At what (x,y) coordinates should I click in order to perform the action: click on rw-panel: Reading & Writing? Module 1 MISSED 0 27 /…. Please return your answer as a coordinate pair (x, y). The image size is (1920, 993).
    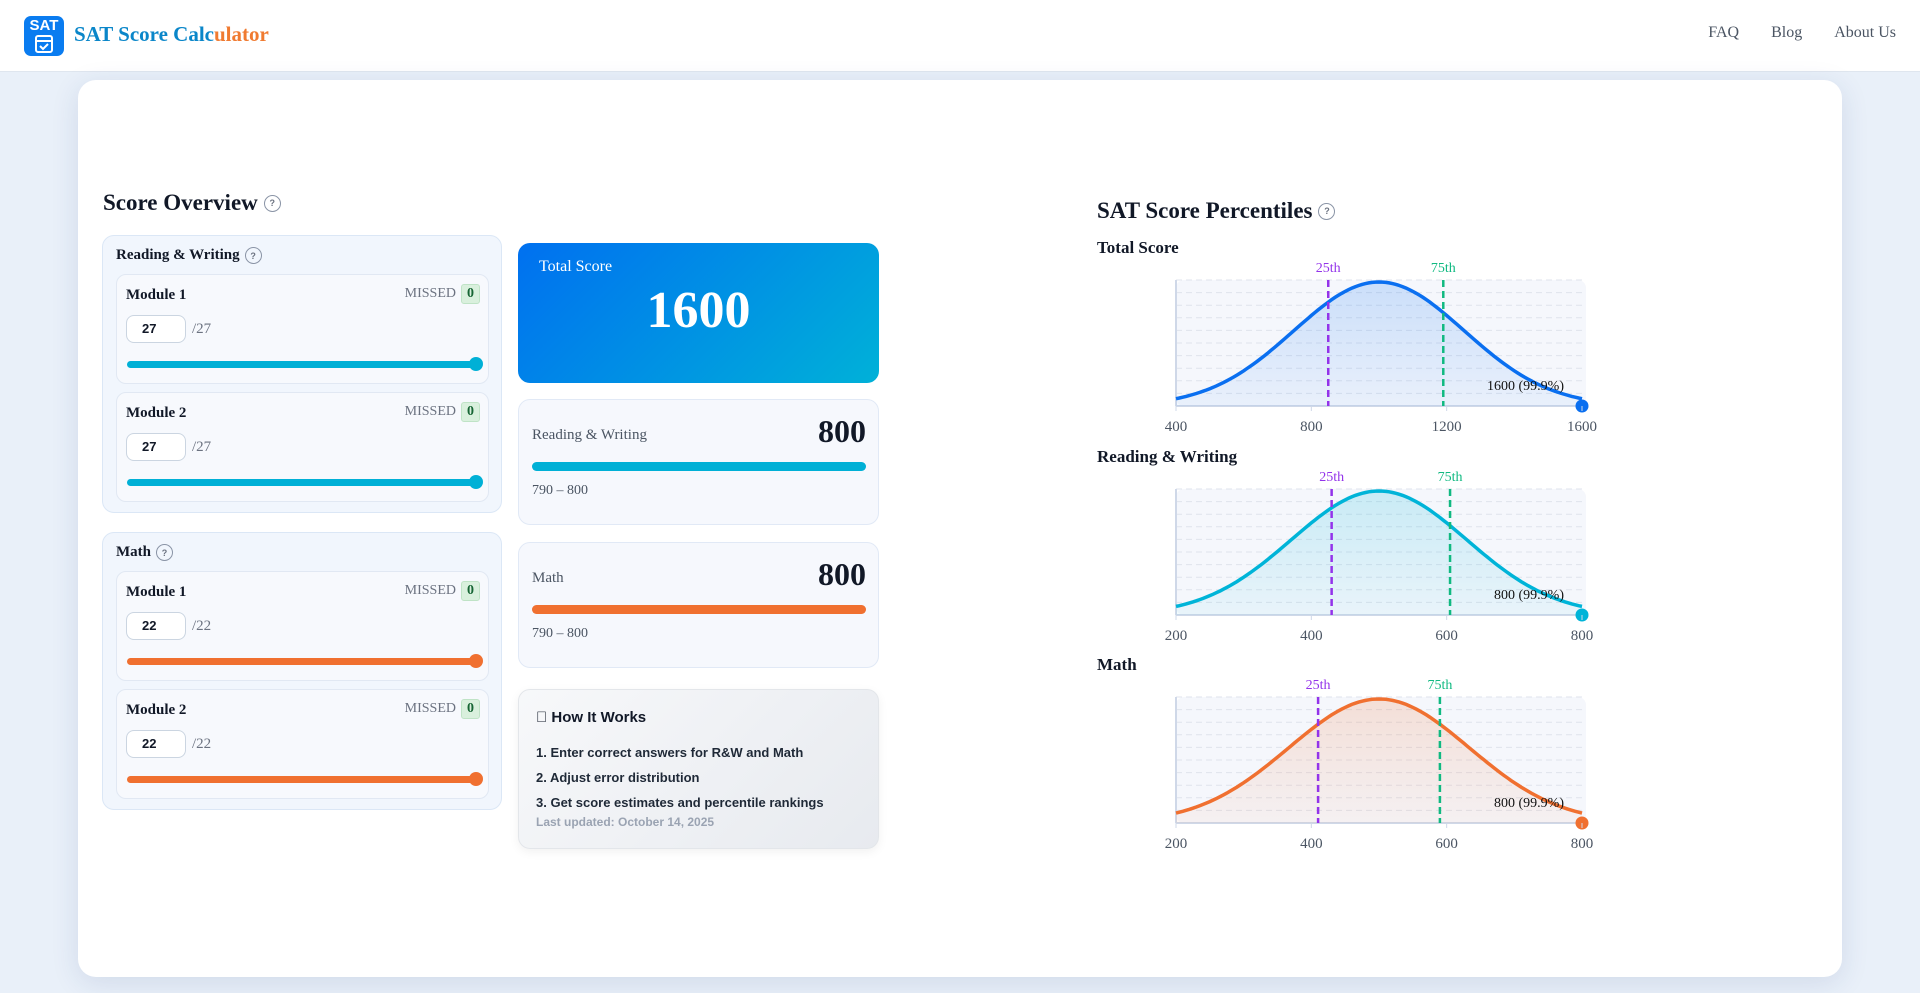
    Looking at the image, I should click on (302, 374).